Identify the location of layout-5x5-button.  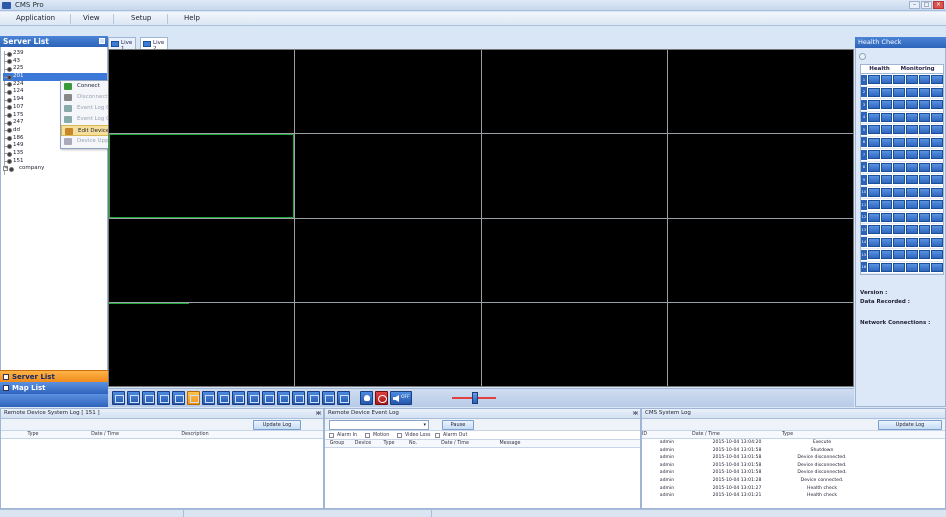
(208, 398).